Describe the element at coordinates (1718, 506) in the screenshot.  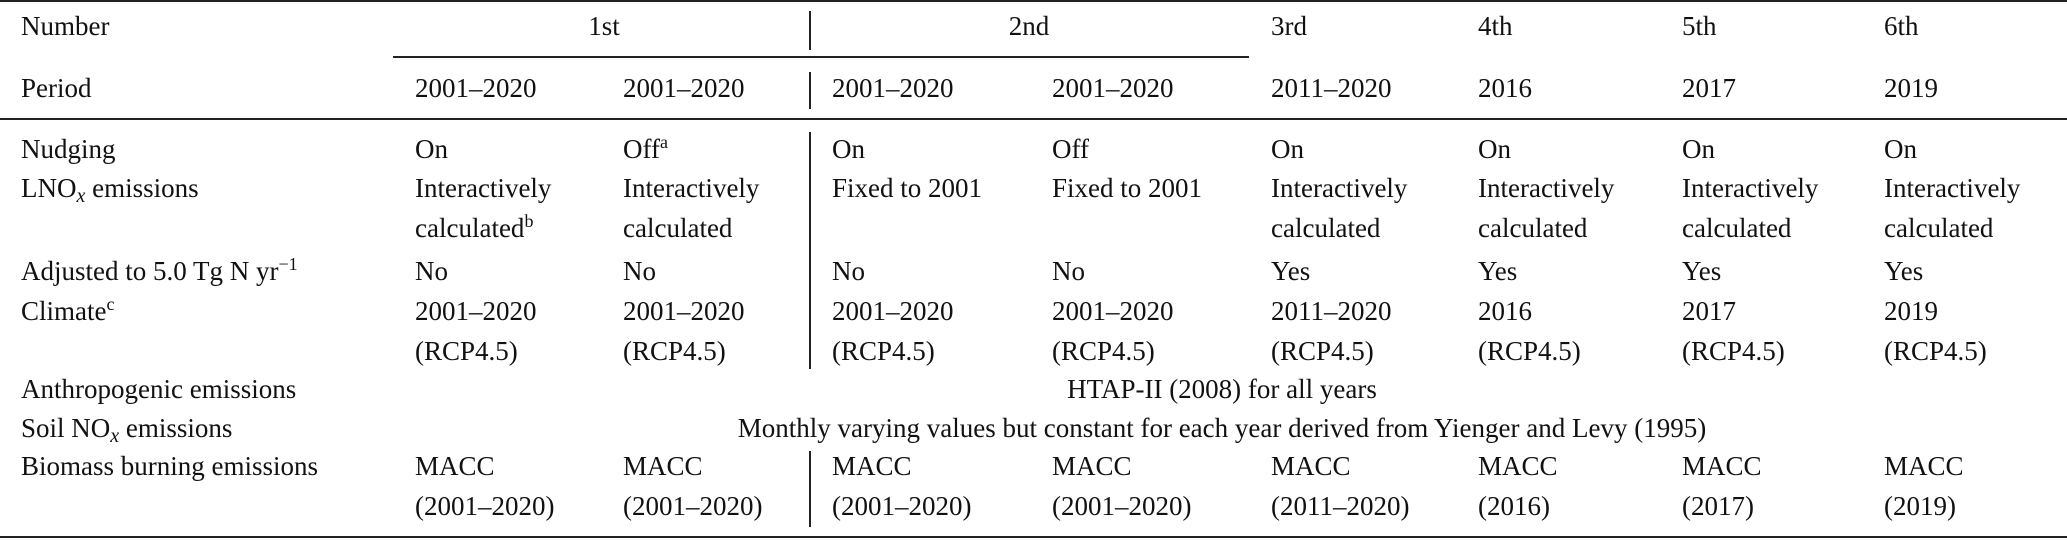
I see `cell: (2017)` at that location.